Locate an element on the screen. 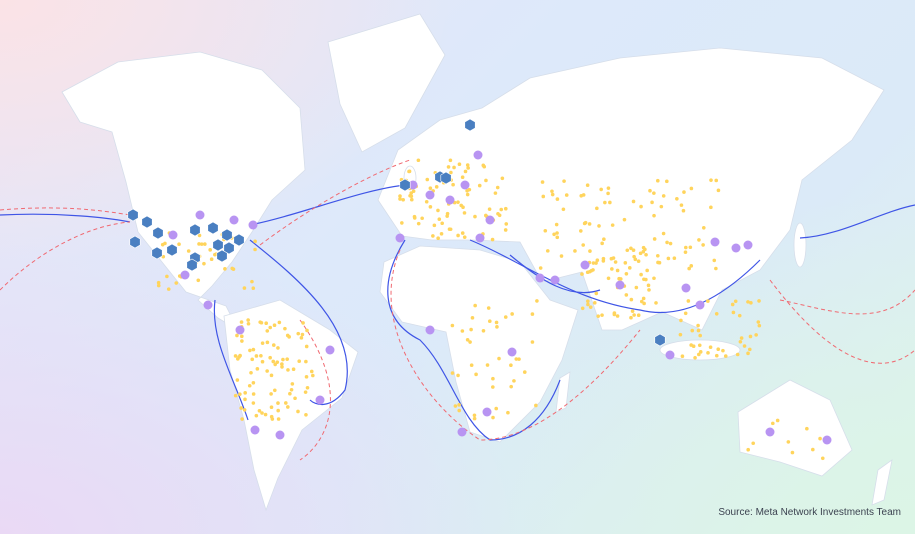 Image resolution: width=915 pixels, height=534 pixels. indonesia-islands is located at coordinates (700, 350).